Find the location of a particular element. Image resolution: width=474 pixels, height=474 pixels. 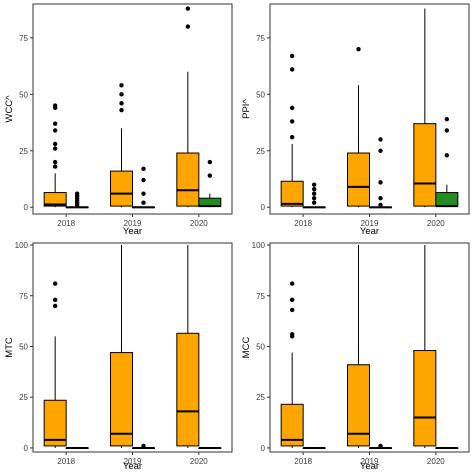

y-tick-label: 100 is located at coordinates (259, 245).